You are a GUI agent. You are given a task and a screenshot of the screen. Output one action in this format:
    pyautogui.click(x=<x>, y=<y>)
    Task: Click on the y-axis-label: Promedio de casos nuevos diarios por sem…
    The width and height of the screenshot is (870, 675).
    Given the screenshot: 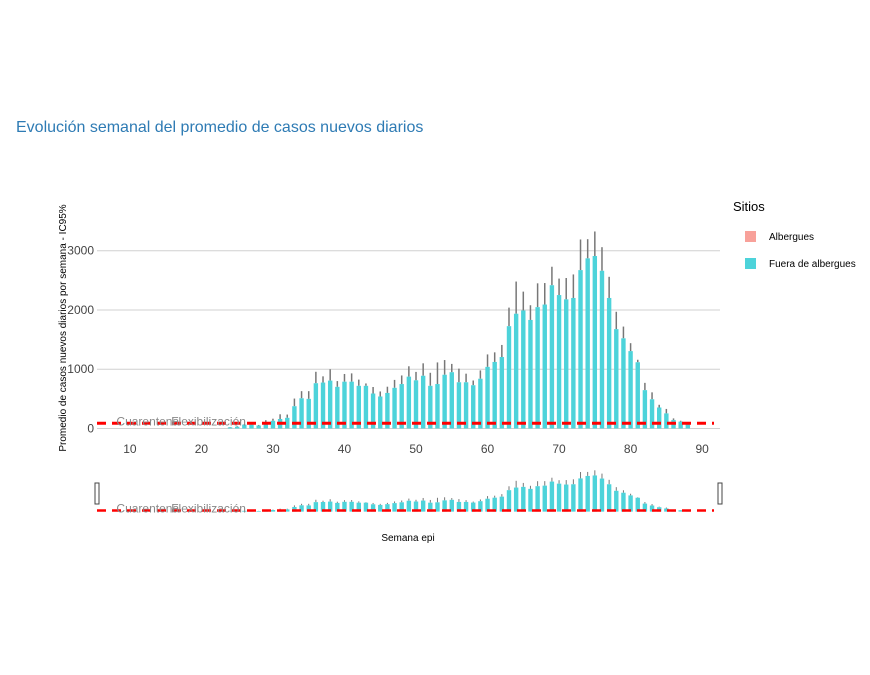 What is the action you would take?
    pyautogui.click(x=63, y=327)
    